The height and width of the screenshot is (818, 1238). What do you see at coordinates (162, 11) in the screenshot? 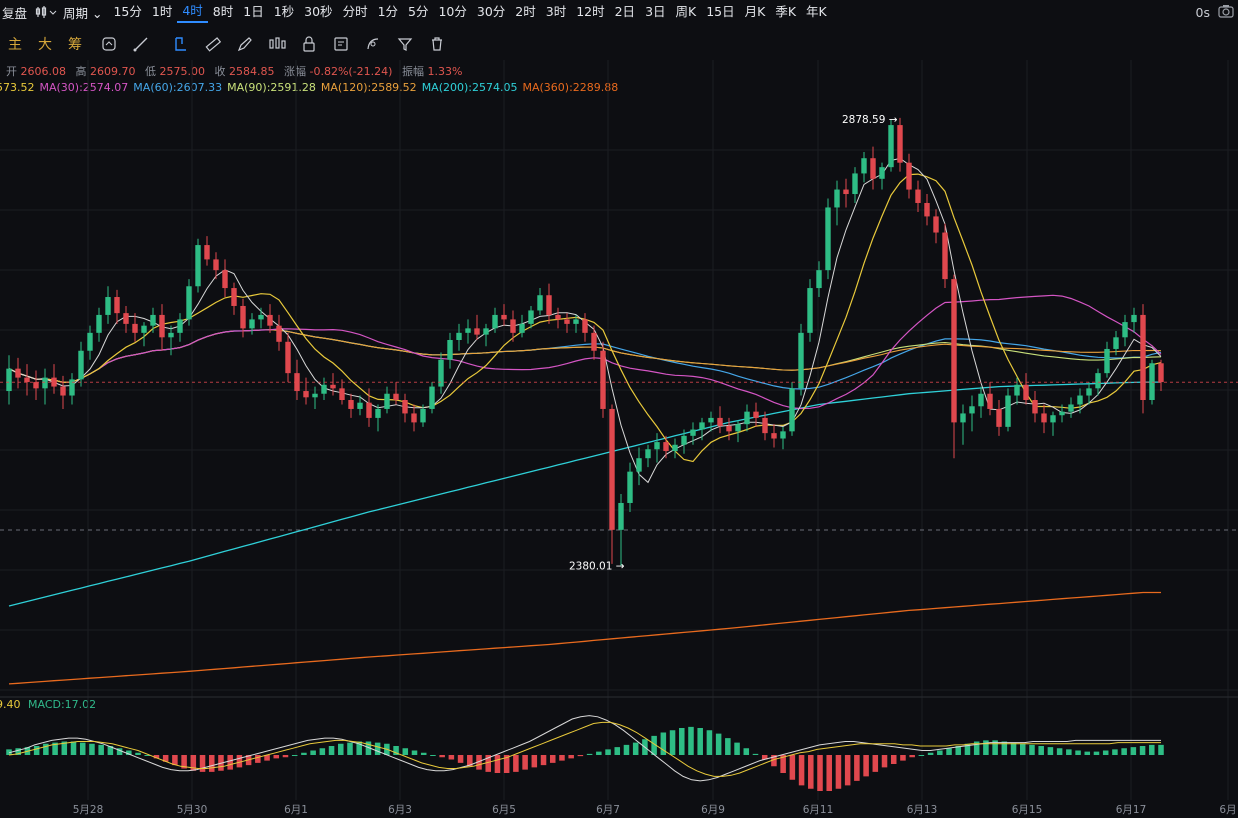
I see `interval-1: 1时` at bounding box center [162, 11].